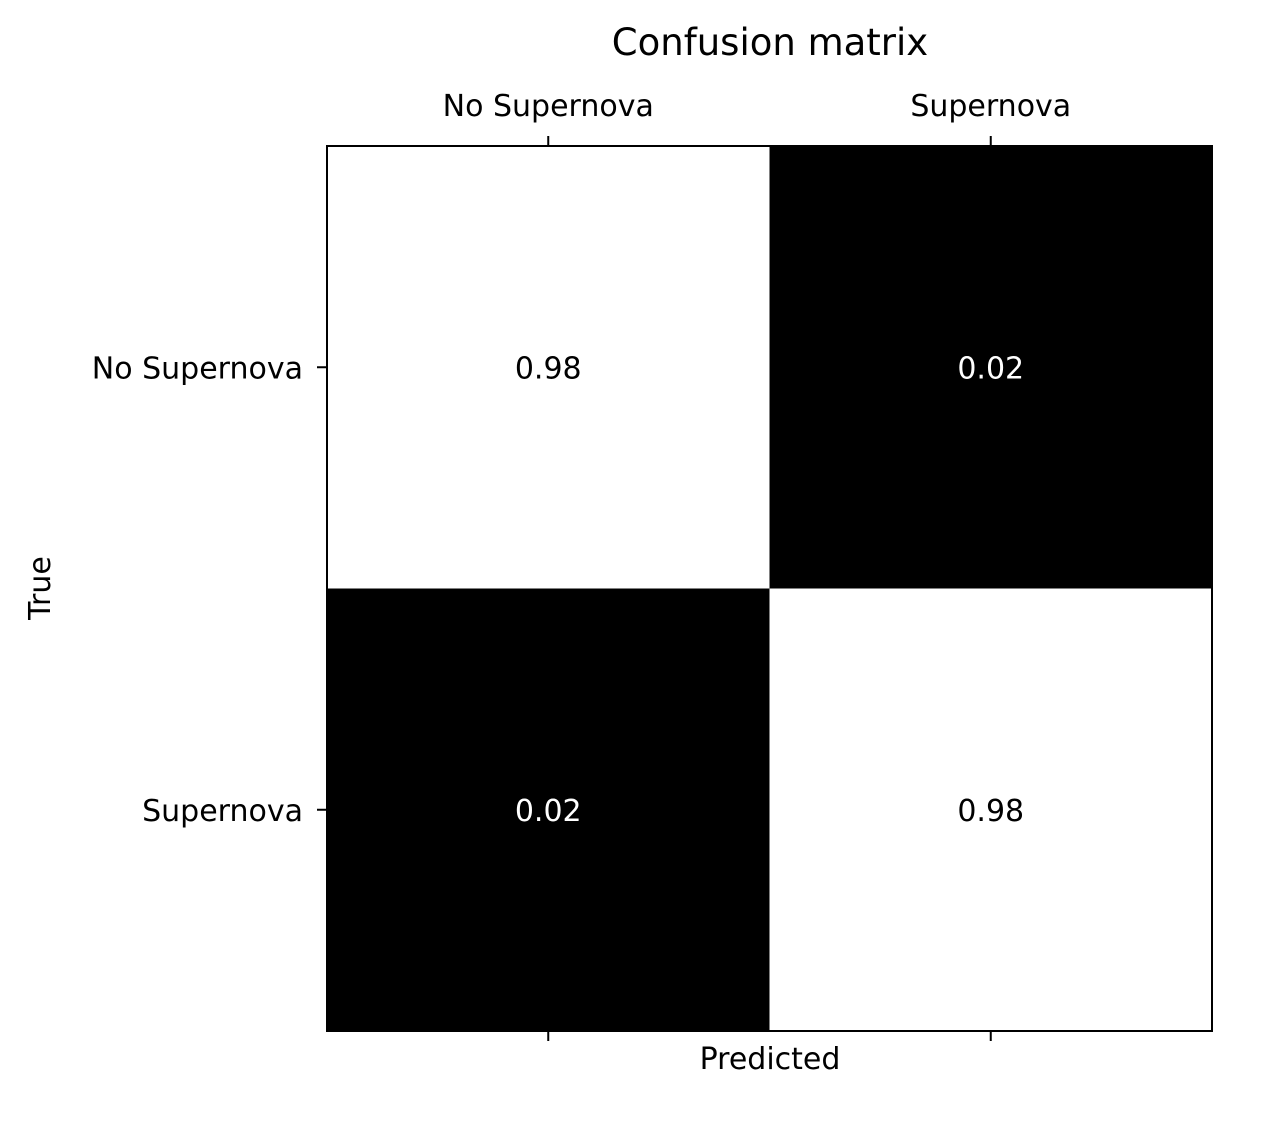  Describe the element at coordinates (990, 106) in the screenshot. I see `x-tick-label-1: Supernova` at that location.